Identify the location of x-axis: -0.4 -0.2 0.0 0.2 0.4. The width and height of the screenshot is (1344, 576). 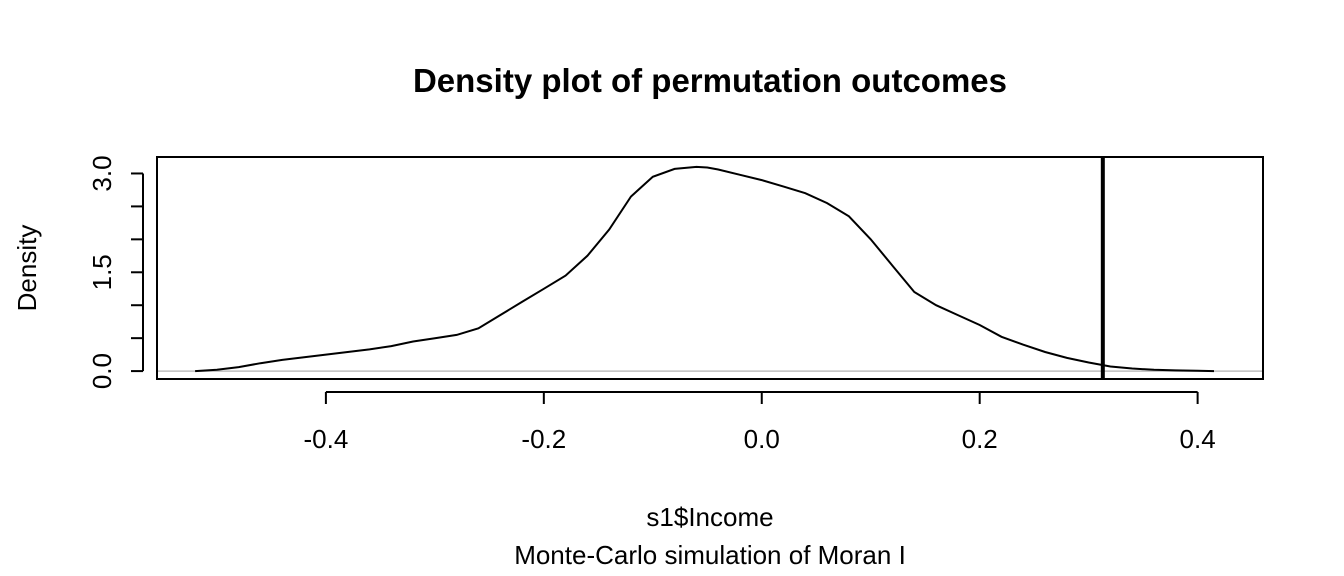
(759, 422).